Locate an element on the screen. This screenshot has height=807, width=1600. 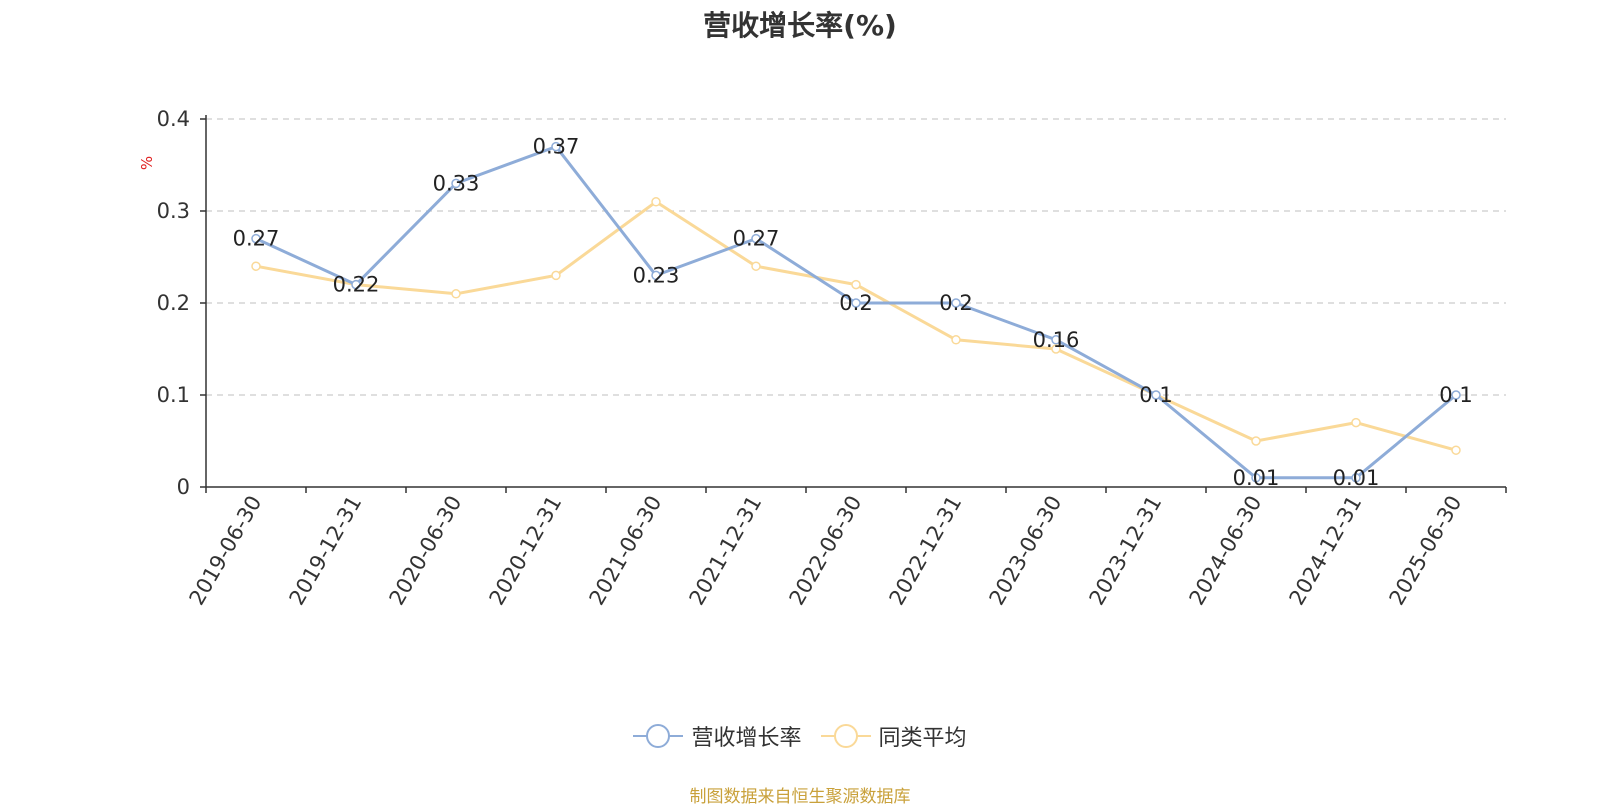
x-tick-label: 2022-06-30 is located at coordinates (826, 551).